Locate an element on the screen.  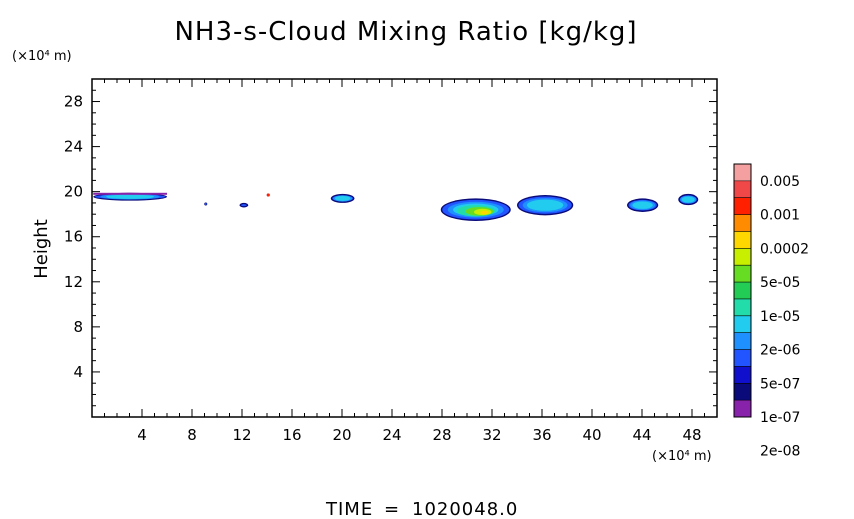
cloud-edge is located at coordinates (130, 193).